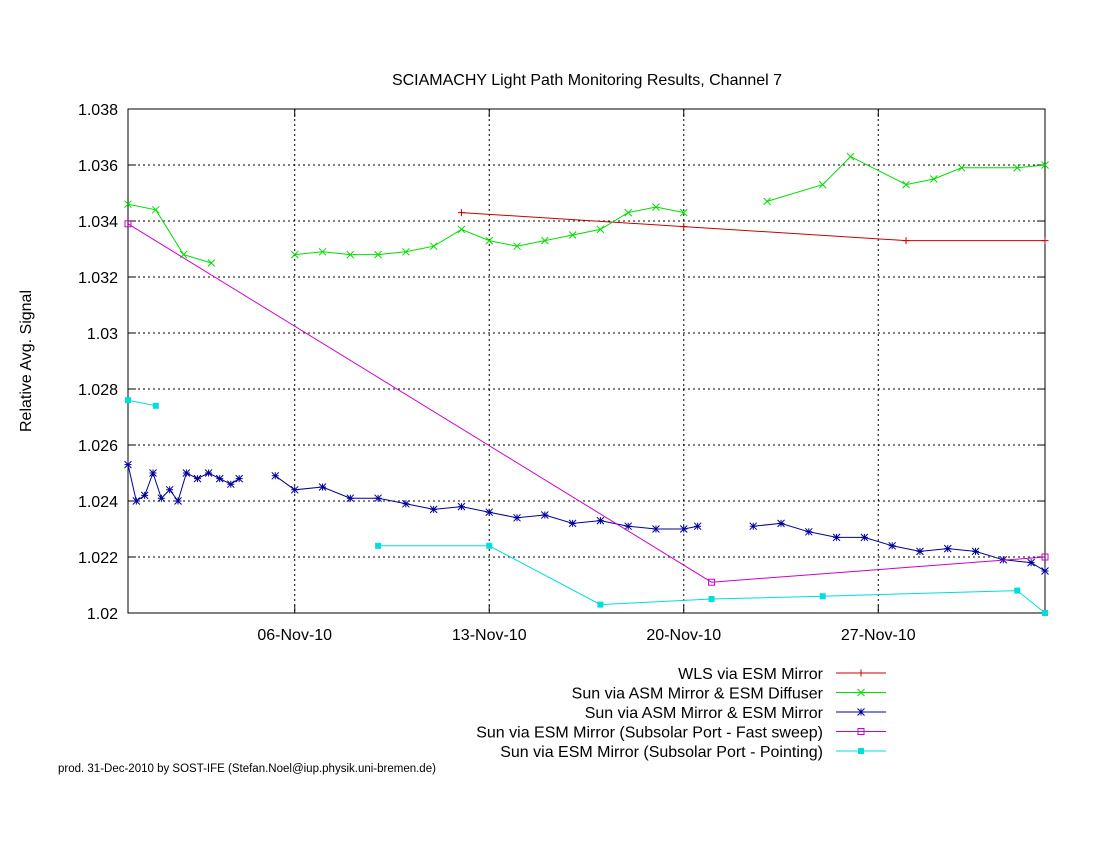  What do you see at coordinates (98, 390) in the screenshot?
I see `y-tick-label: 1.028` at bounding box center [98, 390].